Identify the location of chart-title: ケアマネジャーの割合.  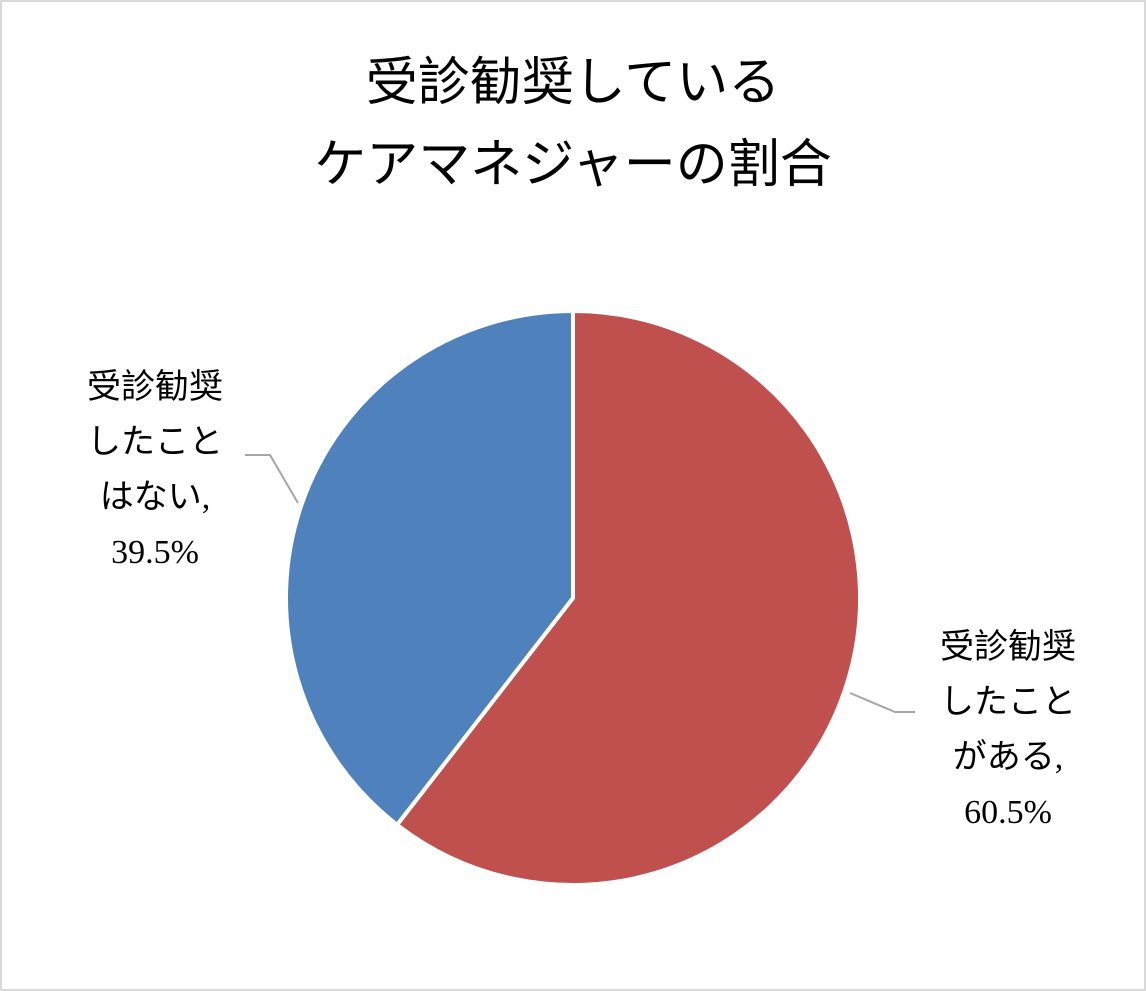
(572, 165).